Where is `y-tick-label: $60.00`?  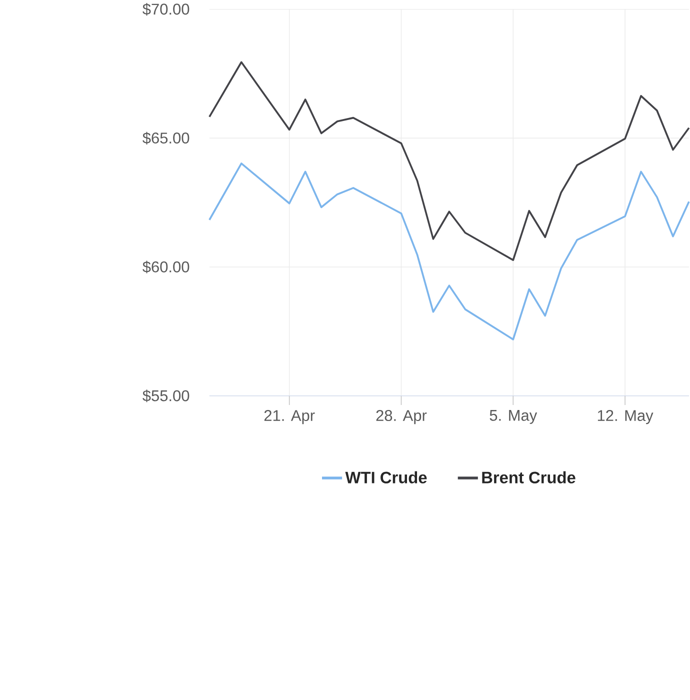
y-tick-label: $60.00 is located at coordinates (166, 267).